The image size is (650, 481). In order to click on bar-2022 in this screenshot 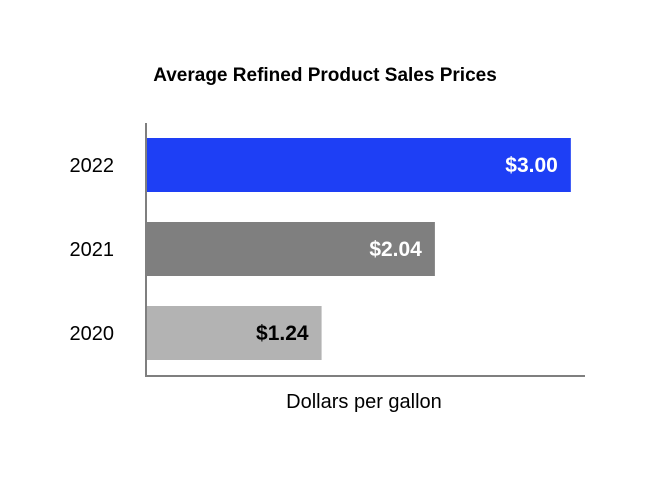, I will do `click(358, 165)`.